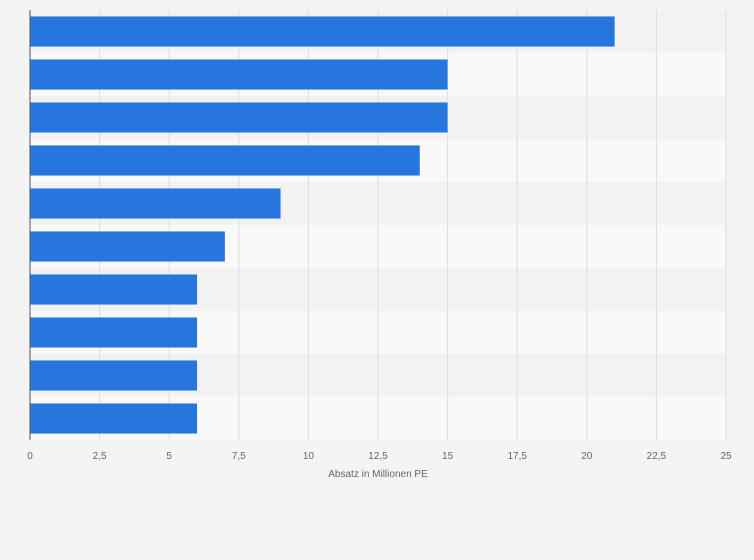 This screenshot has width=754, height=560. I want to click on x-tick-label: 15, so click(448, 456).